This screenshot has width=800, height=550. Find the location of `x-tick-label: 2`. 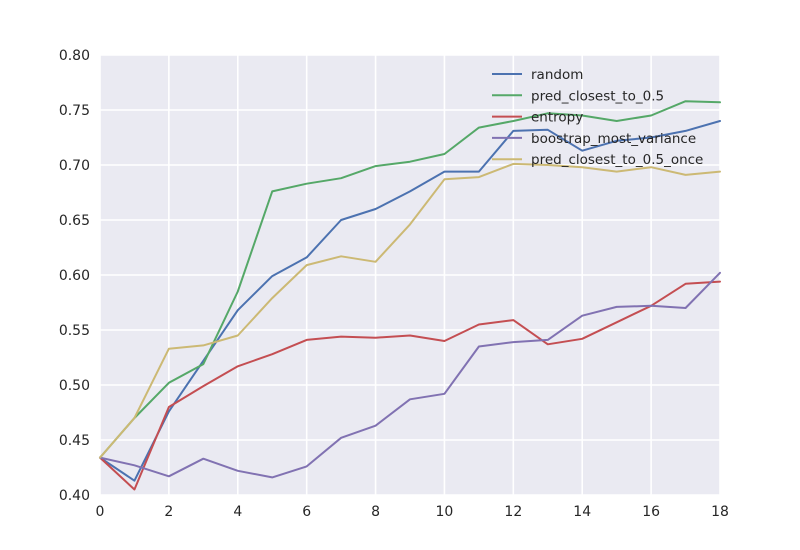

x-tick-label: 2 is located at coordinates (168, 512).